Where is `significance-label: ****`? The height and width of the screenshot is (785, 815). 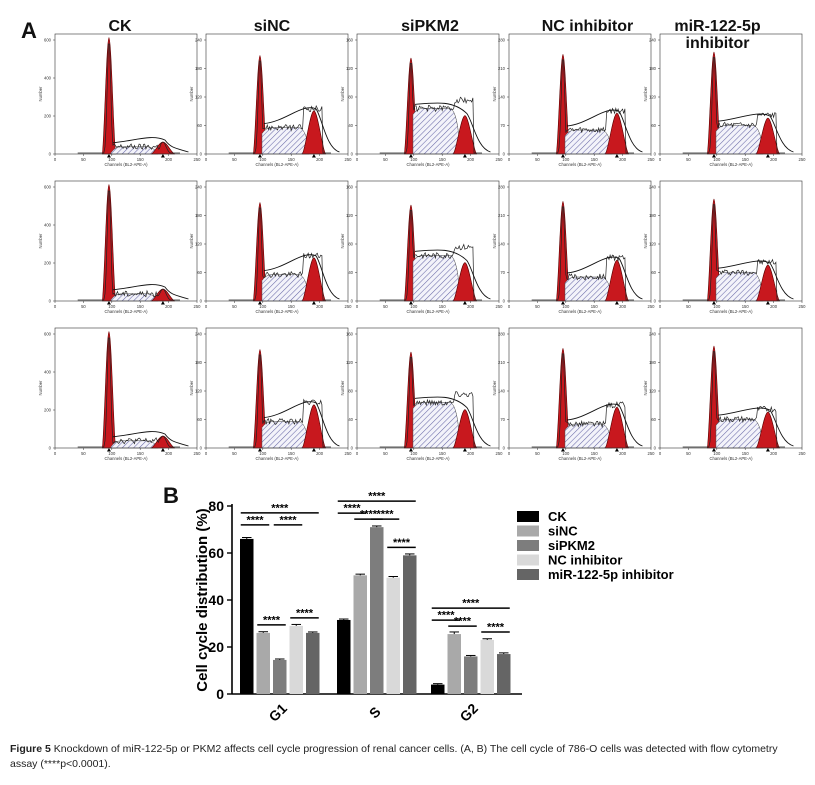 significance-label: **** is located at coordinates (377, 497).